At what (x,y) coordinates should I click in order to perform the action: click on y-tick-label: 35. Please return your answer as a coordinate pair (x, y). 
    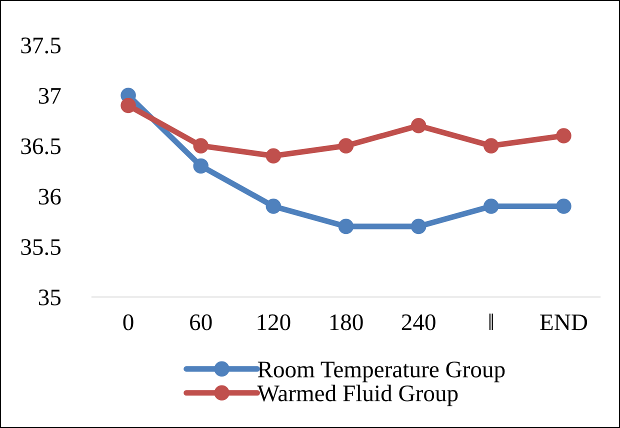
    Looking at the image, I should click on (49, 298).